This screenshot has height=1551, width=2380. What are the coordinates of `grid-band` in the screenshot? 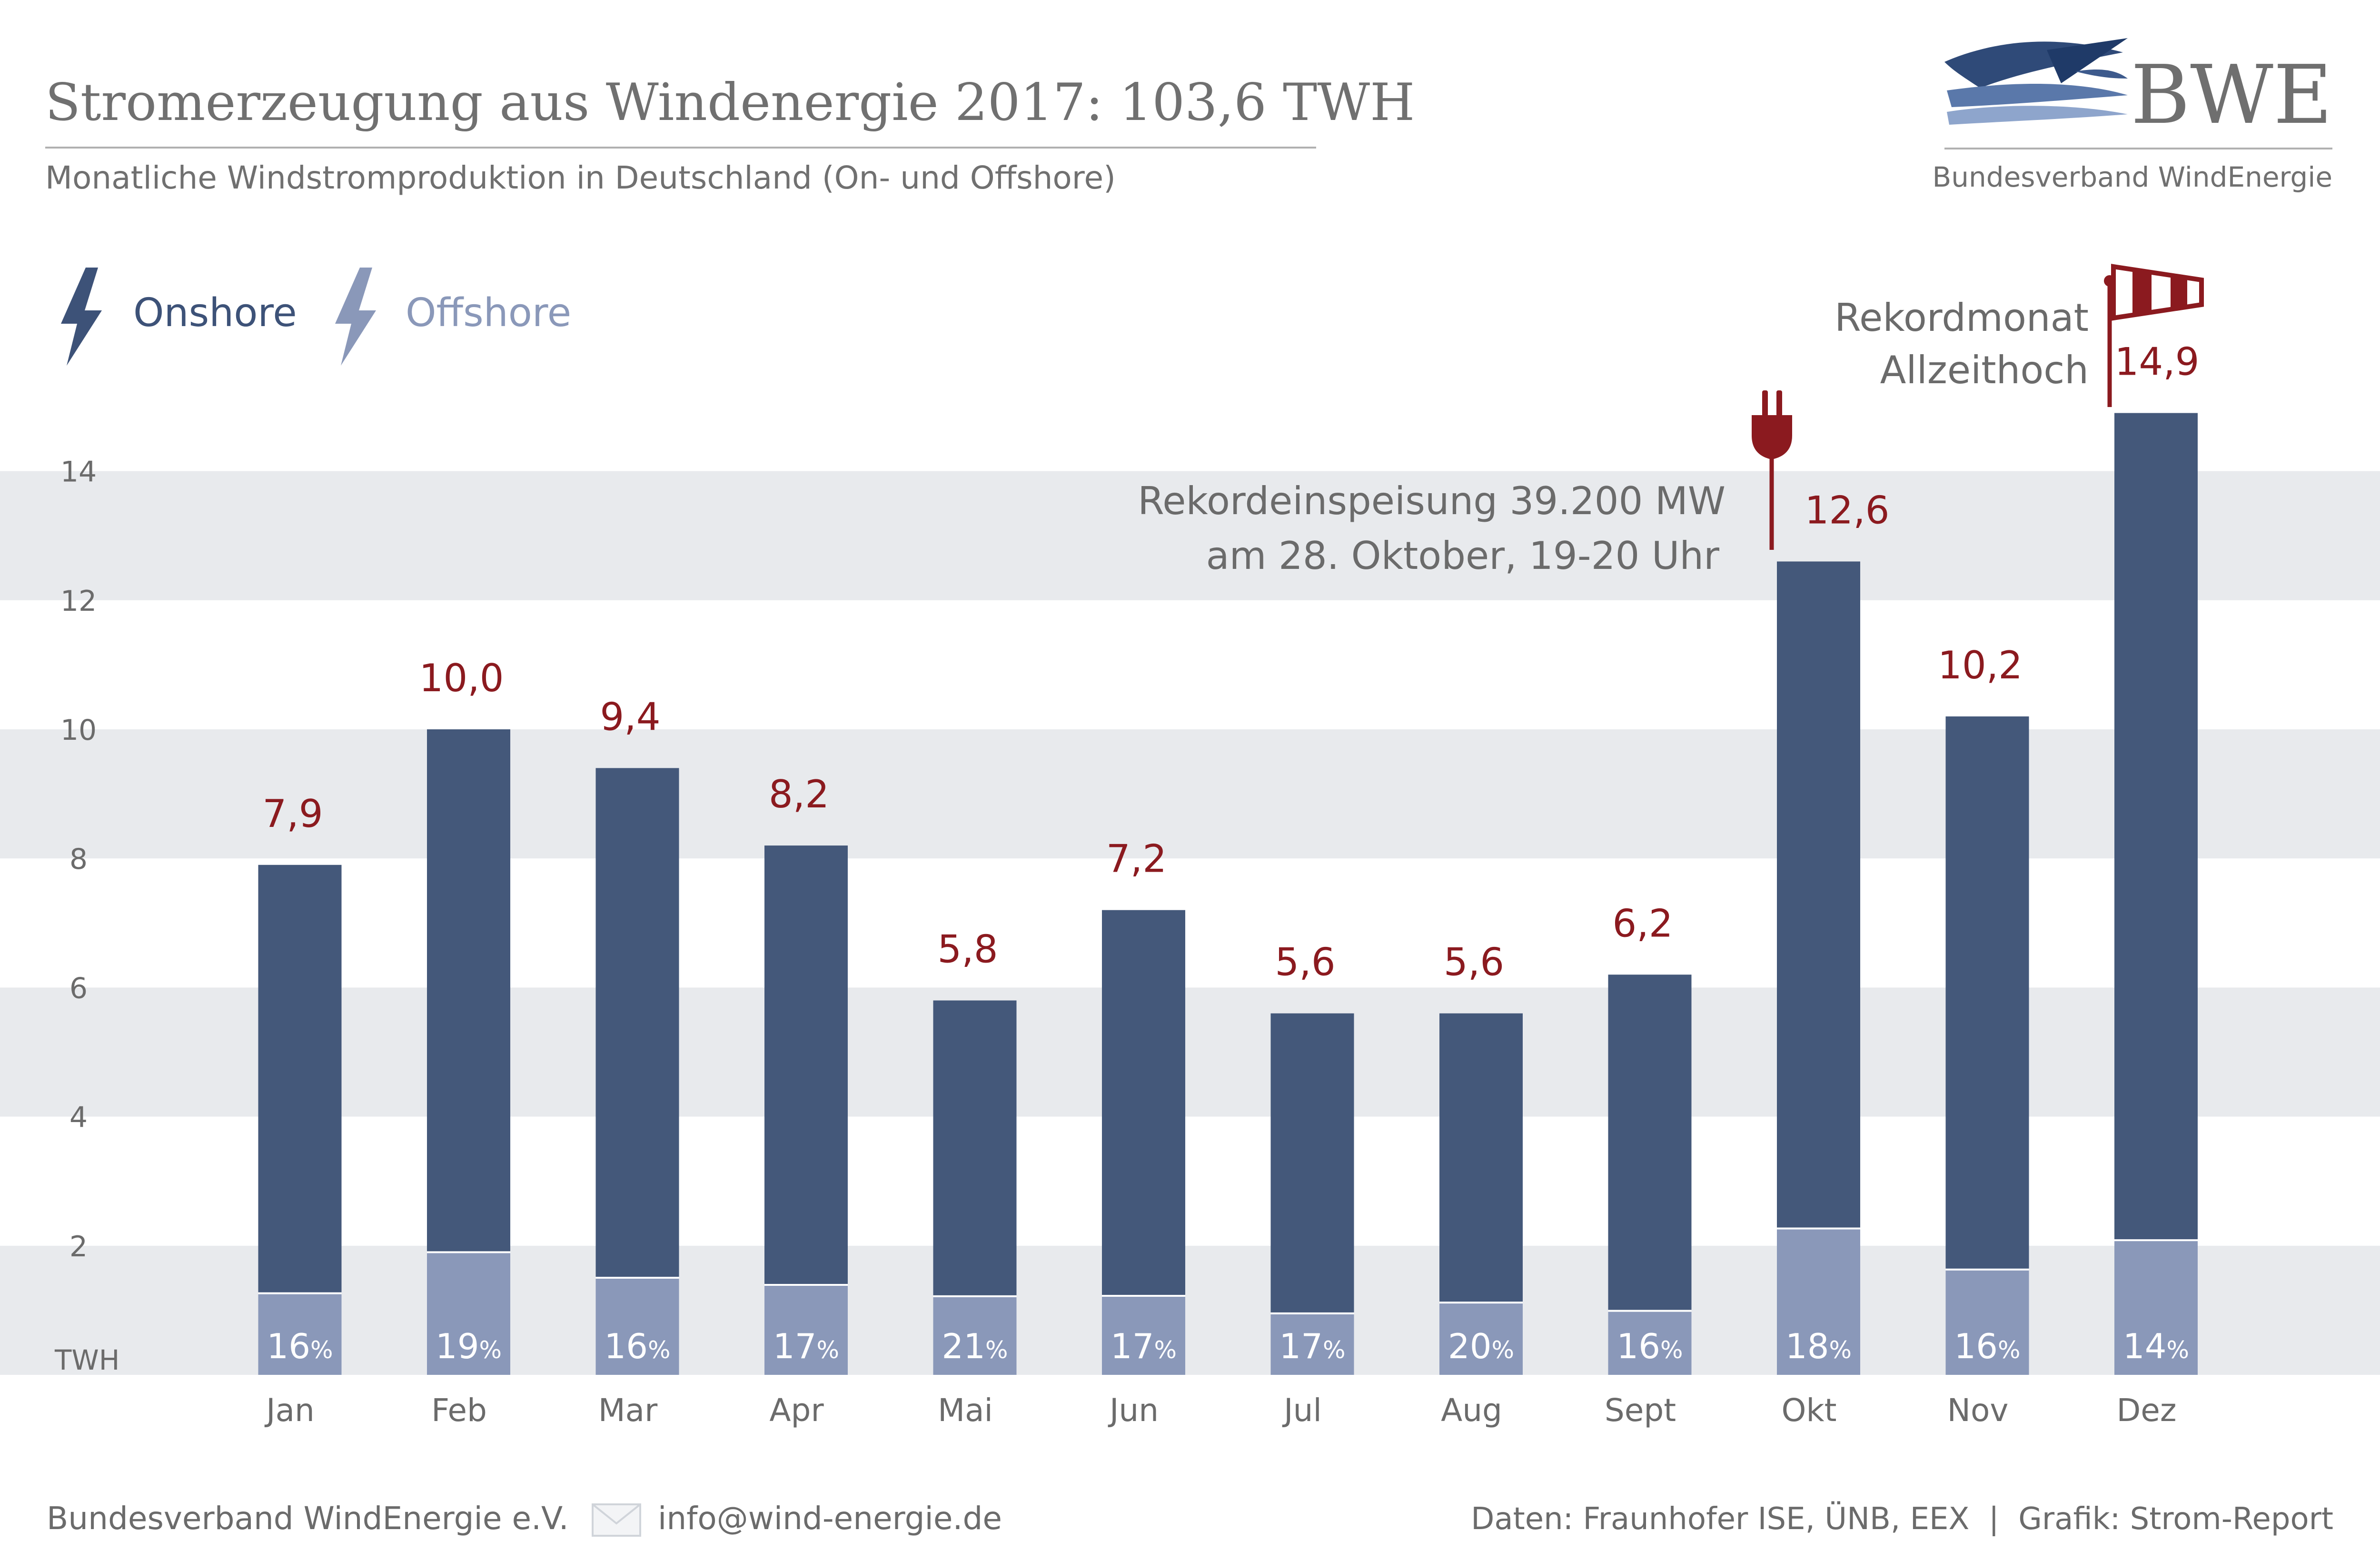 It's located at (1190, 535).